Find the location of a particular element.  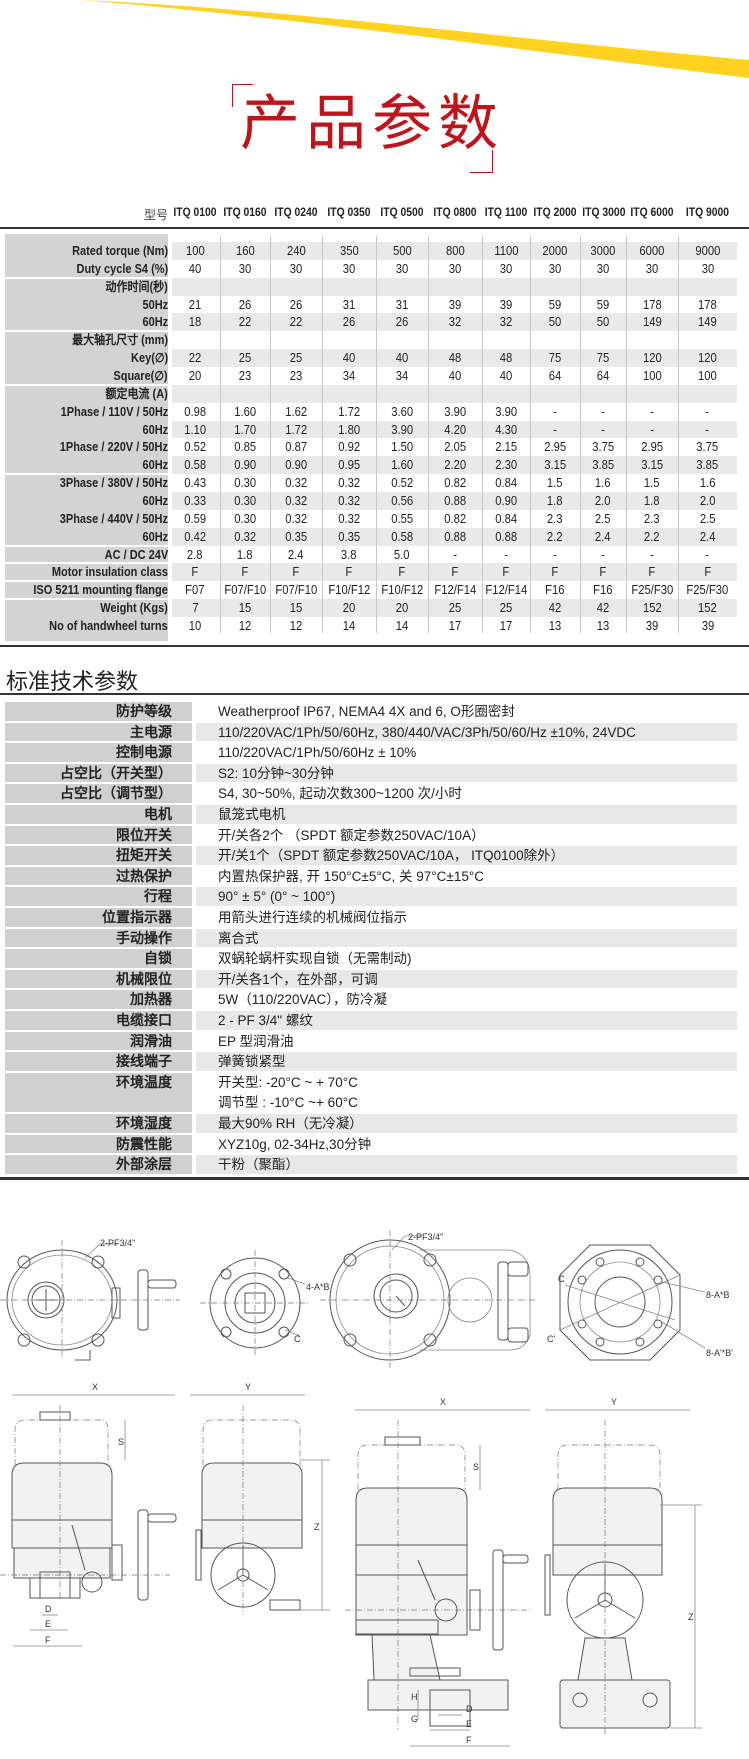

tech-section-title: 标准技术参数 is located at coordinates (72, 682).